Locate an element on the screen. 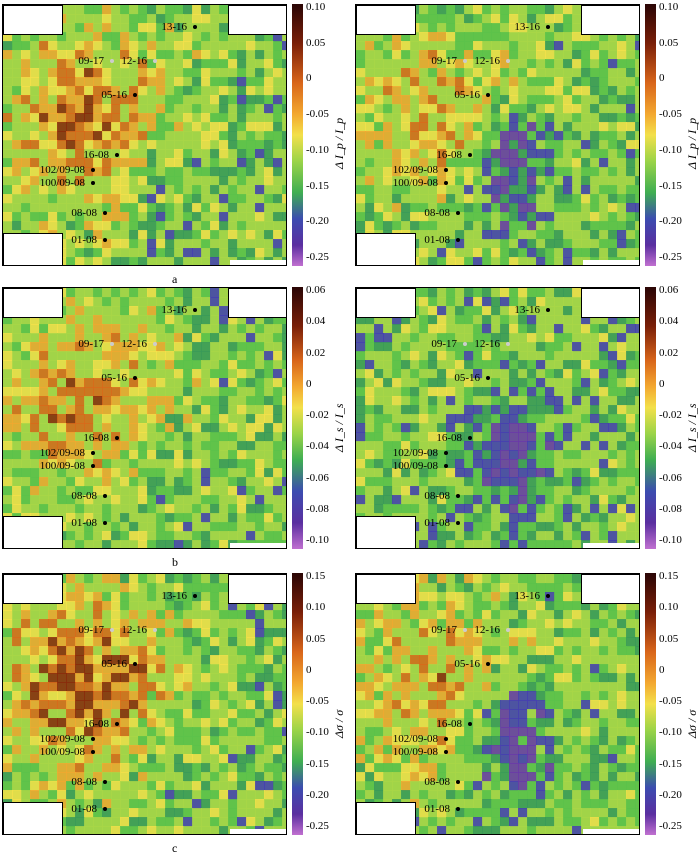  colorbar-tick: 0.02 is located at coordinates (669, 352).